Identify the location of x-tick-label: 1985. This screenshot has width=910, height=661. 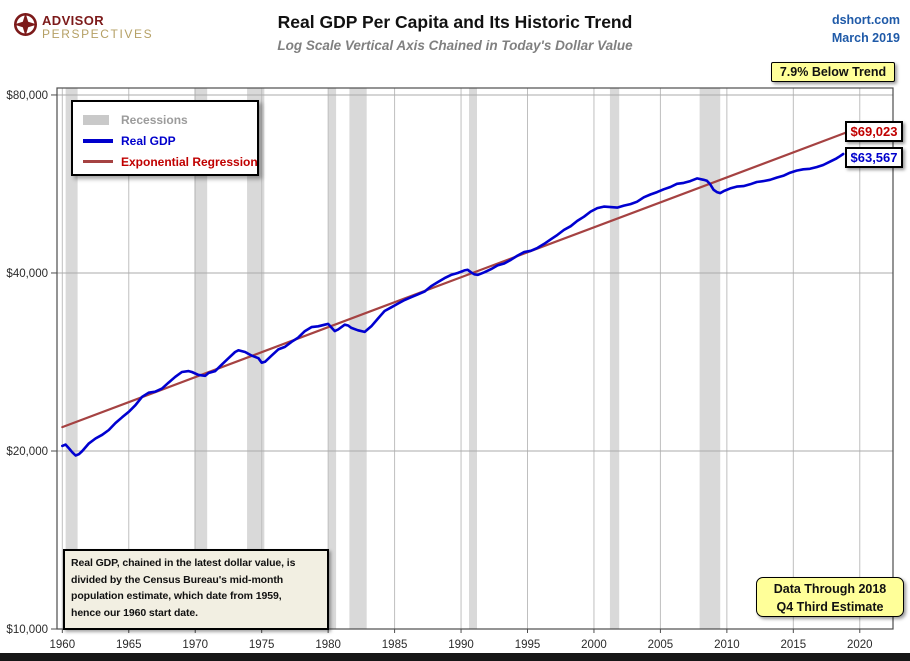
(395, 645).